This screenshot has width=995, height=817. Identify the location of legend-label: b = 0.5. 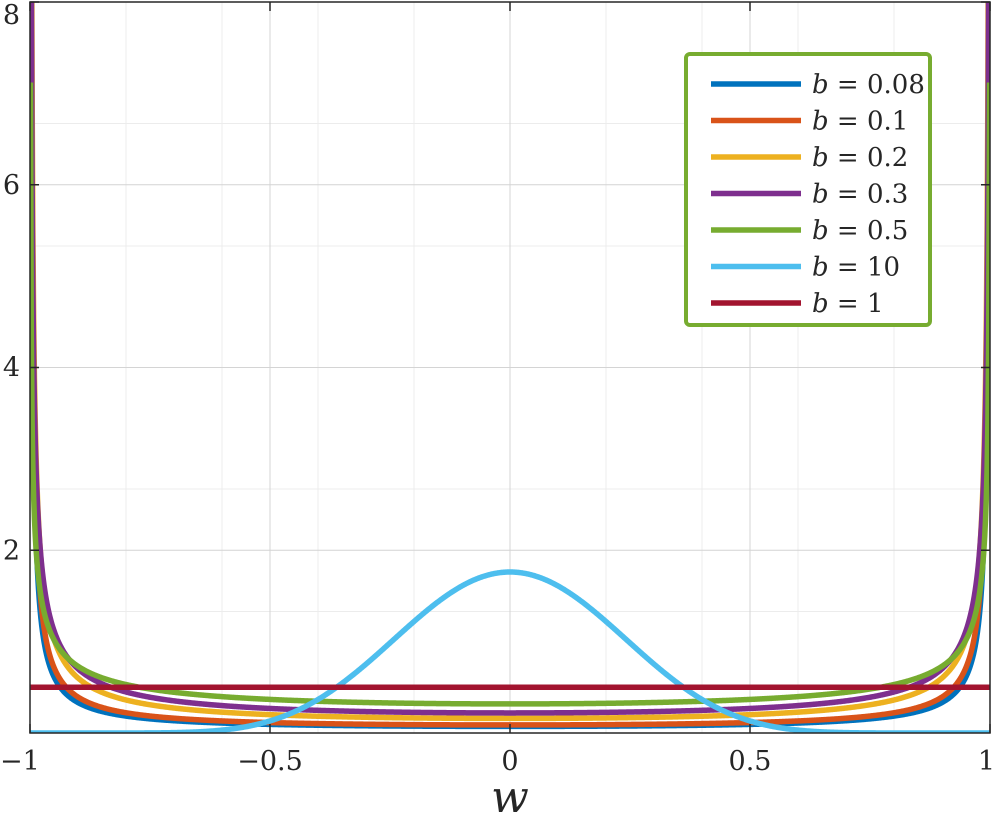
(860, 231).